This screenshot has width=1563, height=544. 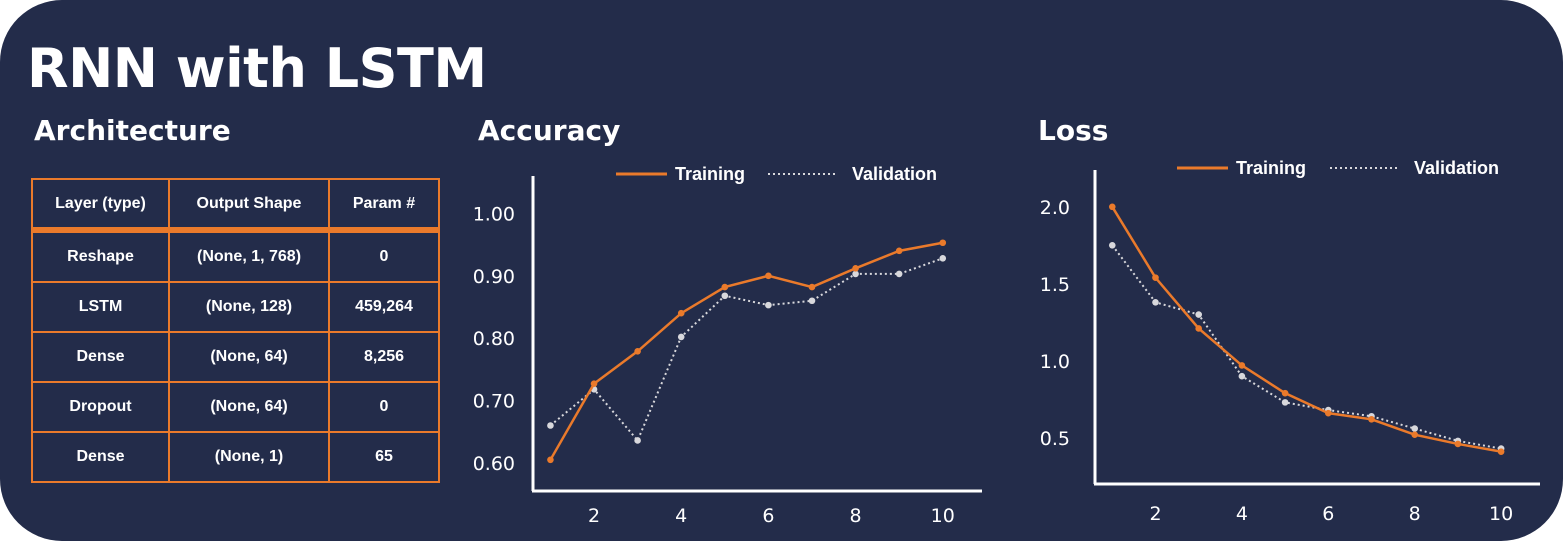 I want to click on y-tick-label: 2.0, so click(x=1055, y=208).